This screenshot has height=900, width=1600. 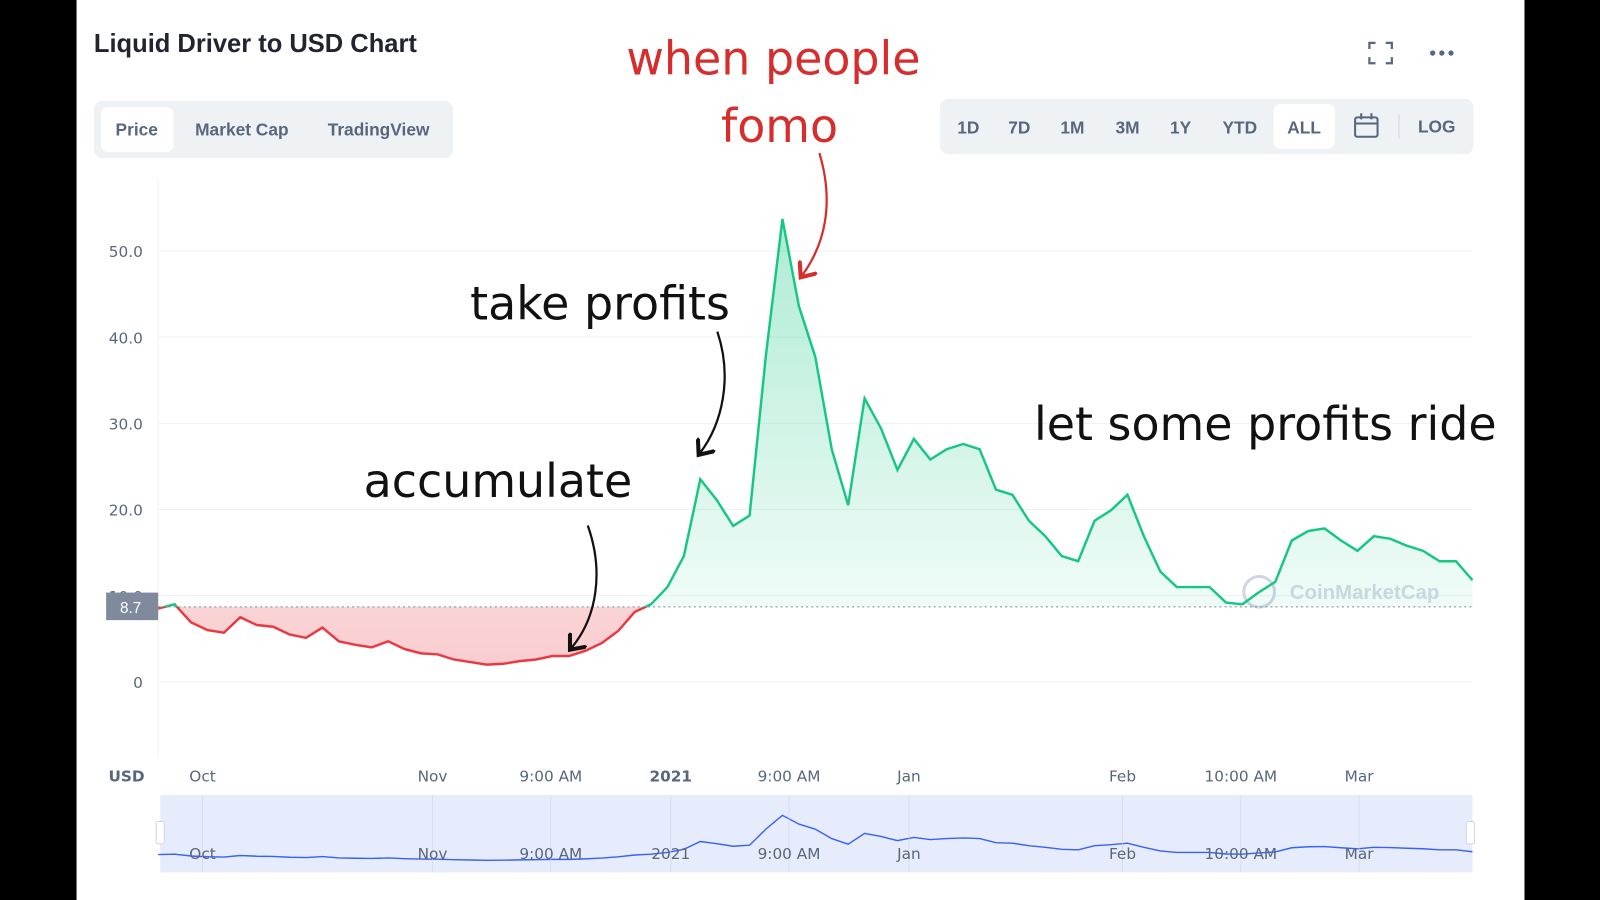 I want to click on navigator-tick-label: Mar, so click(x=1360, y=854).